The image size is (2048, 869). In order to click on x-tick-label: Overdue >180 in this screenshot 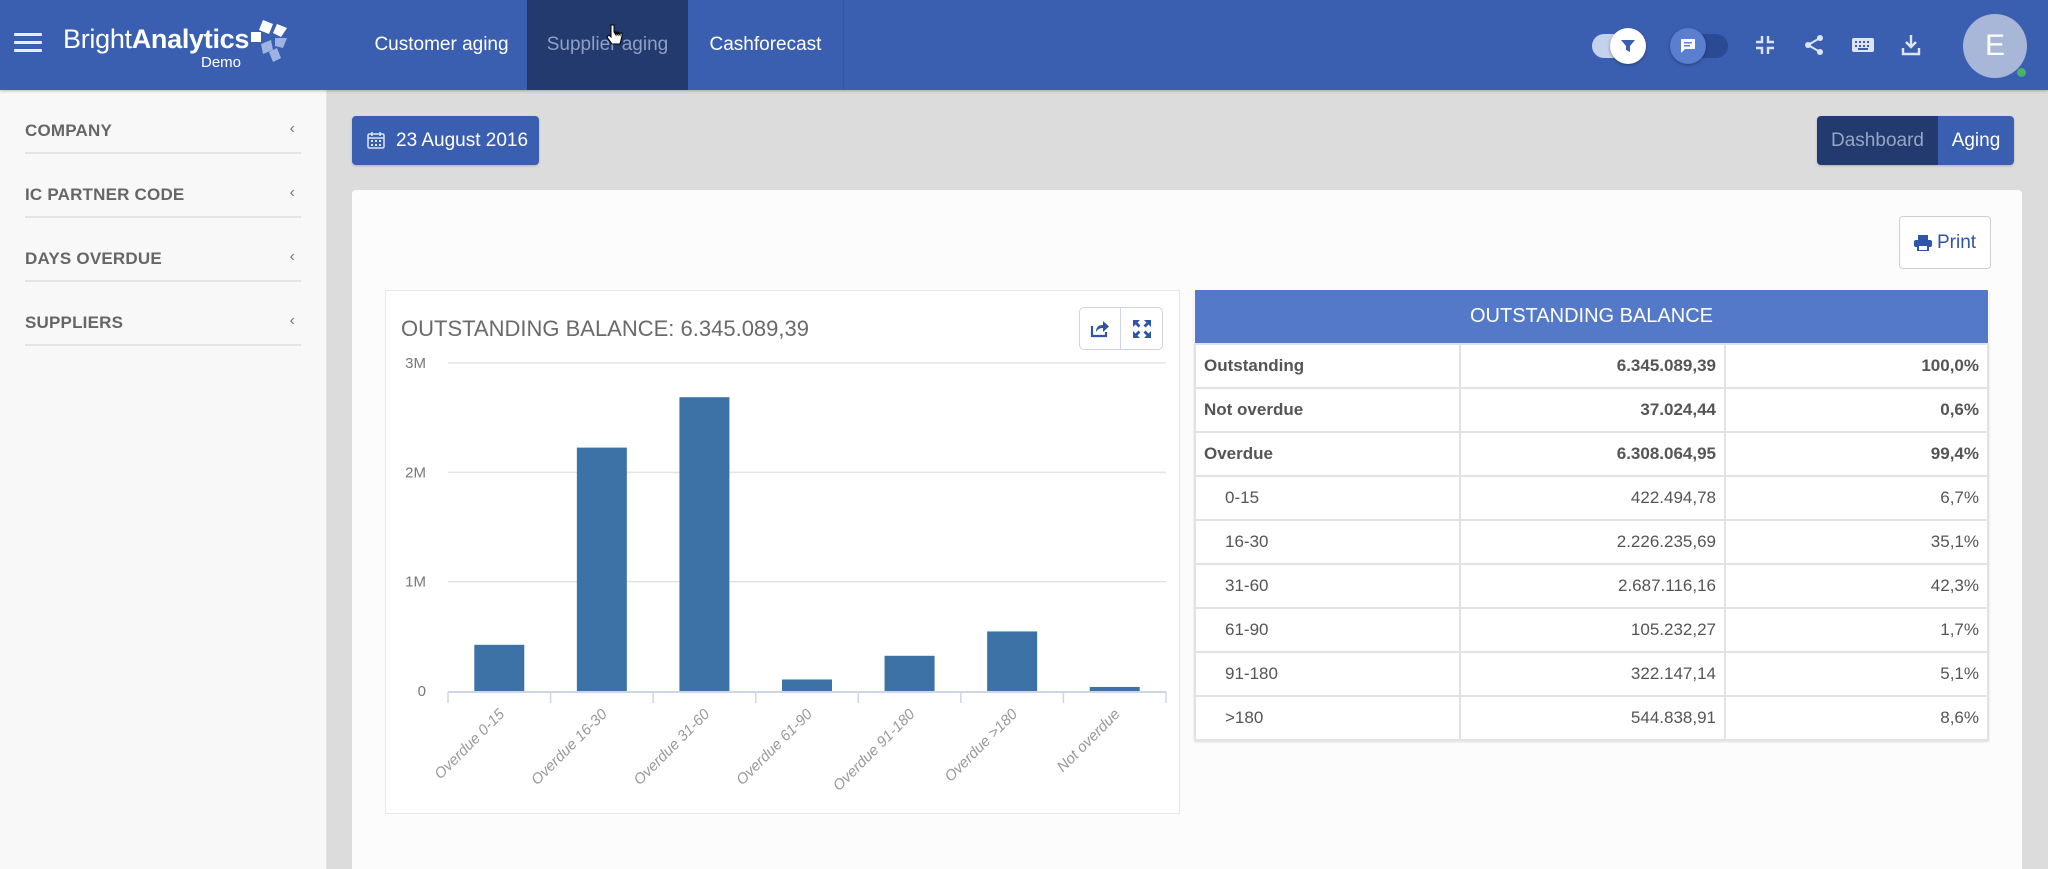, I will do `click(981, 745)`.